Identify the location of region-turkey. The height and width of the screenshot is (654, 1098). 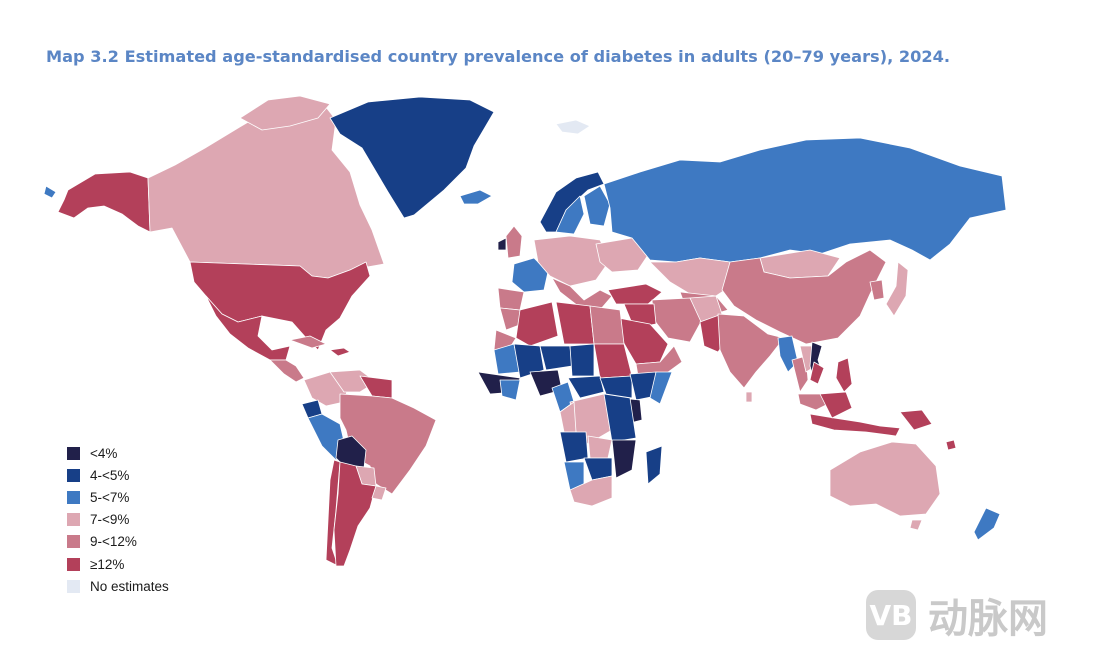
(635, 294).